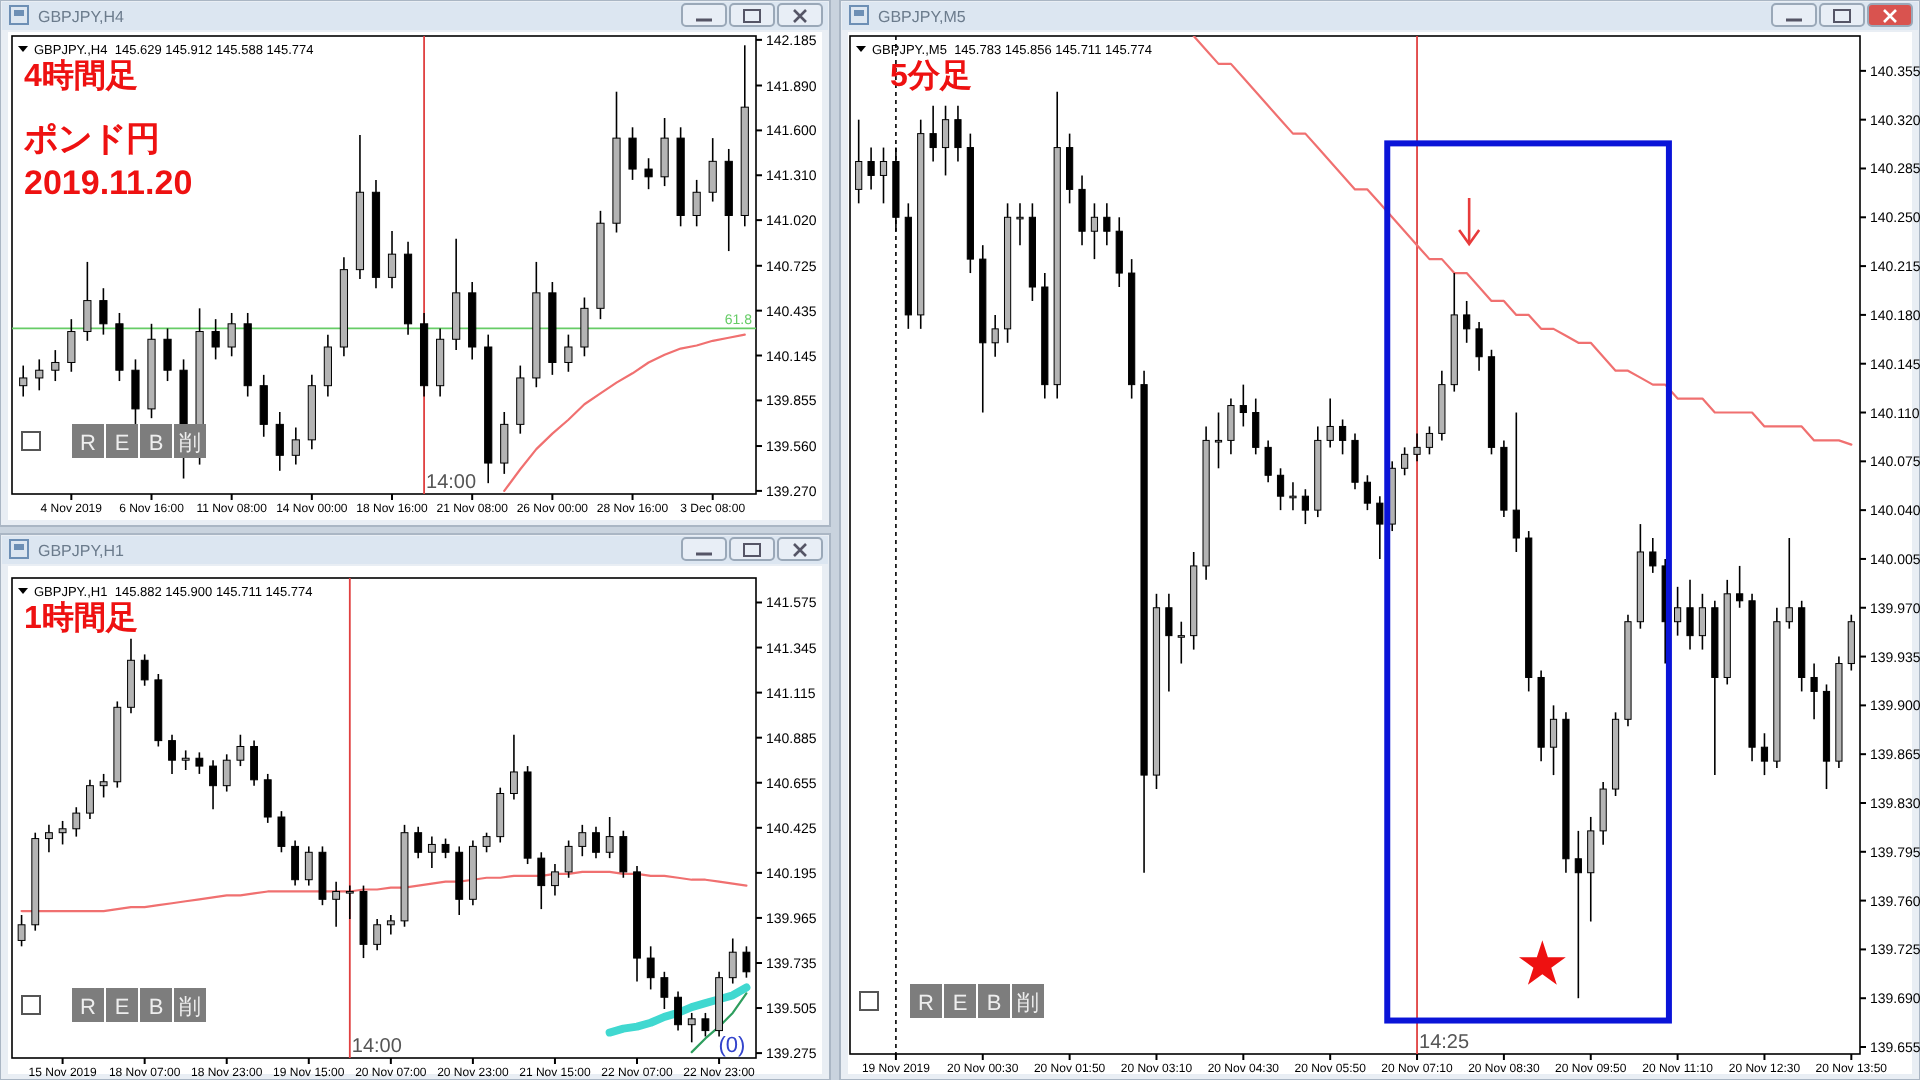  Describe the element at coordinates (122, 444) in the screenshot. I see `annotation: E` at that location.